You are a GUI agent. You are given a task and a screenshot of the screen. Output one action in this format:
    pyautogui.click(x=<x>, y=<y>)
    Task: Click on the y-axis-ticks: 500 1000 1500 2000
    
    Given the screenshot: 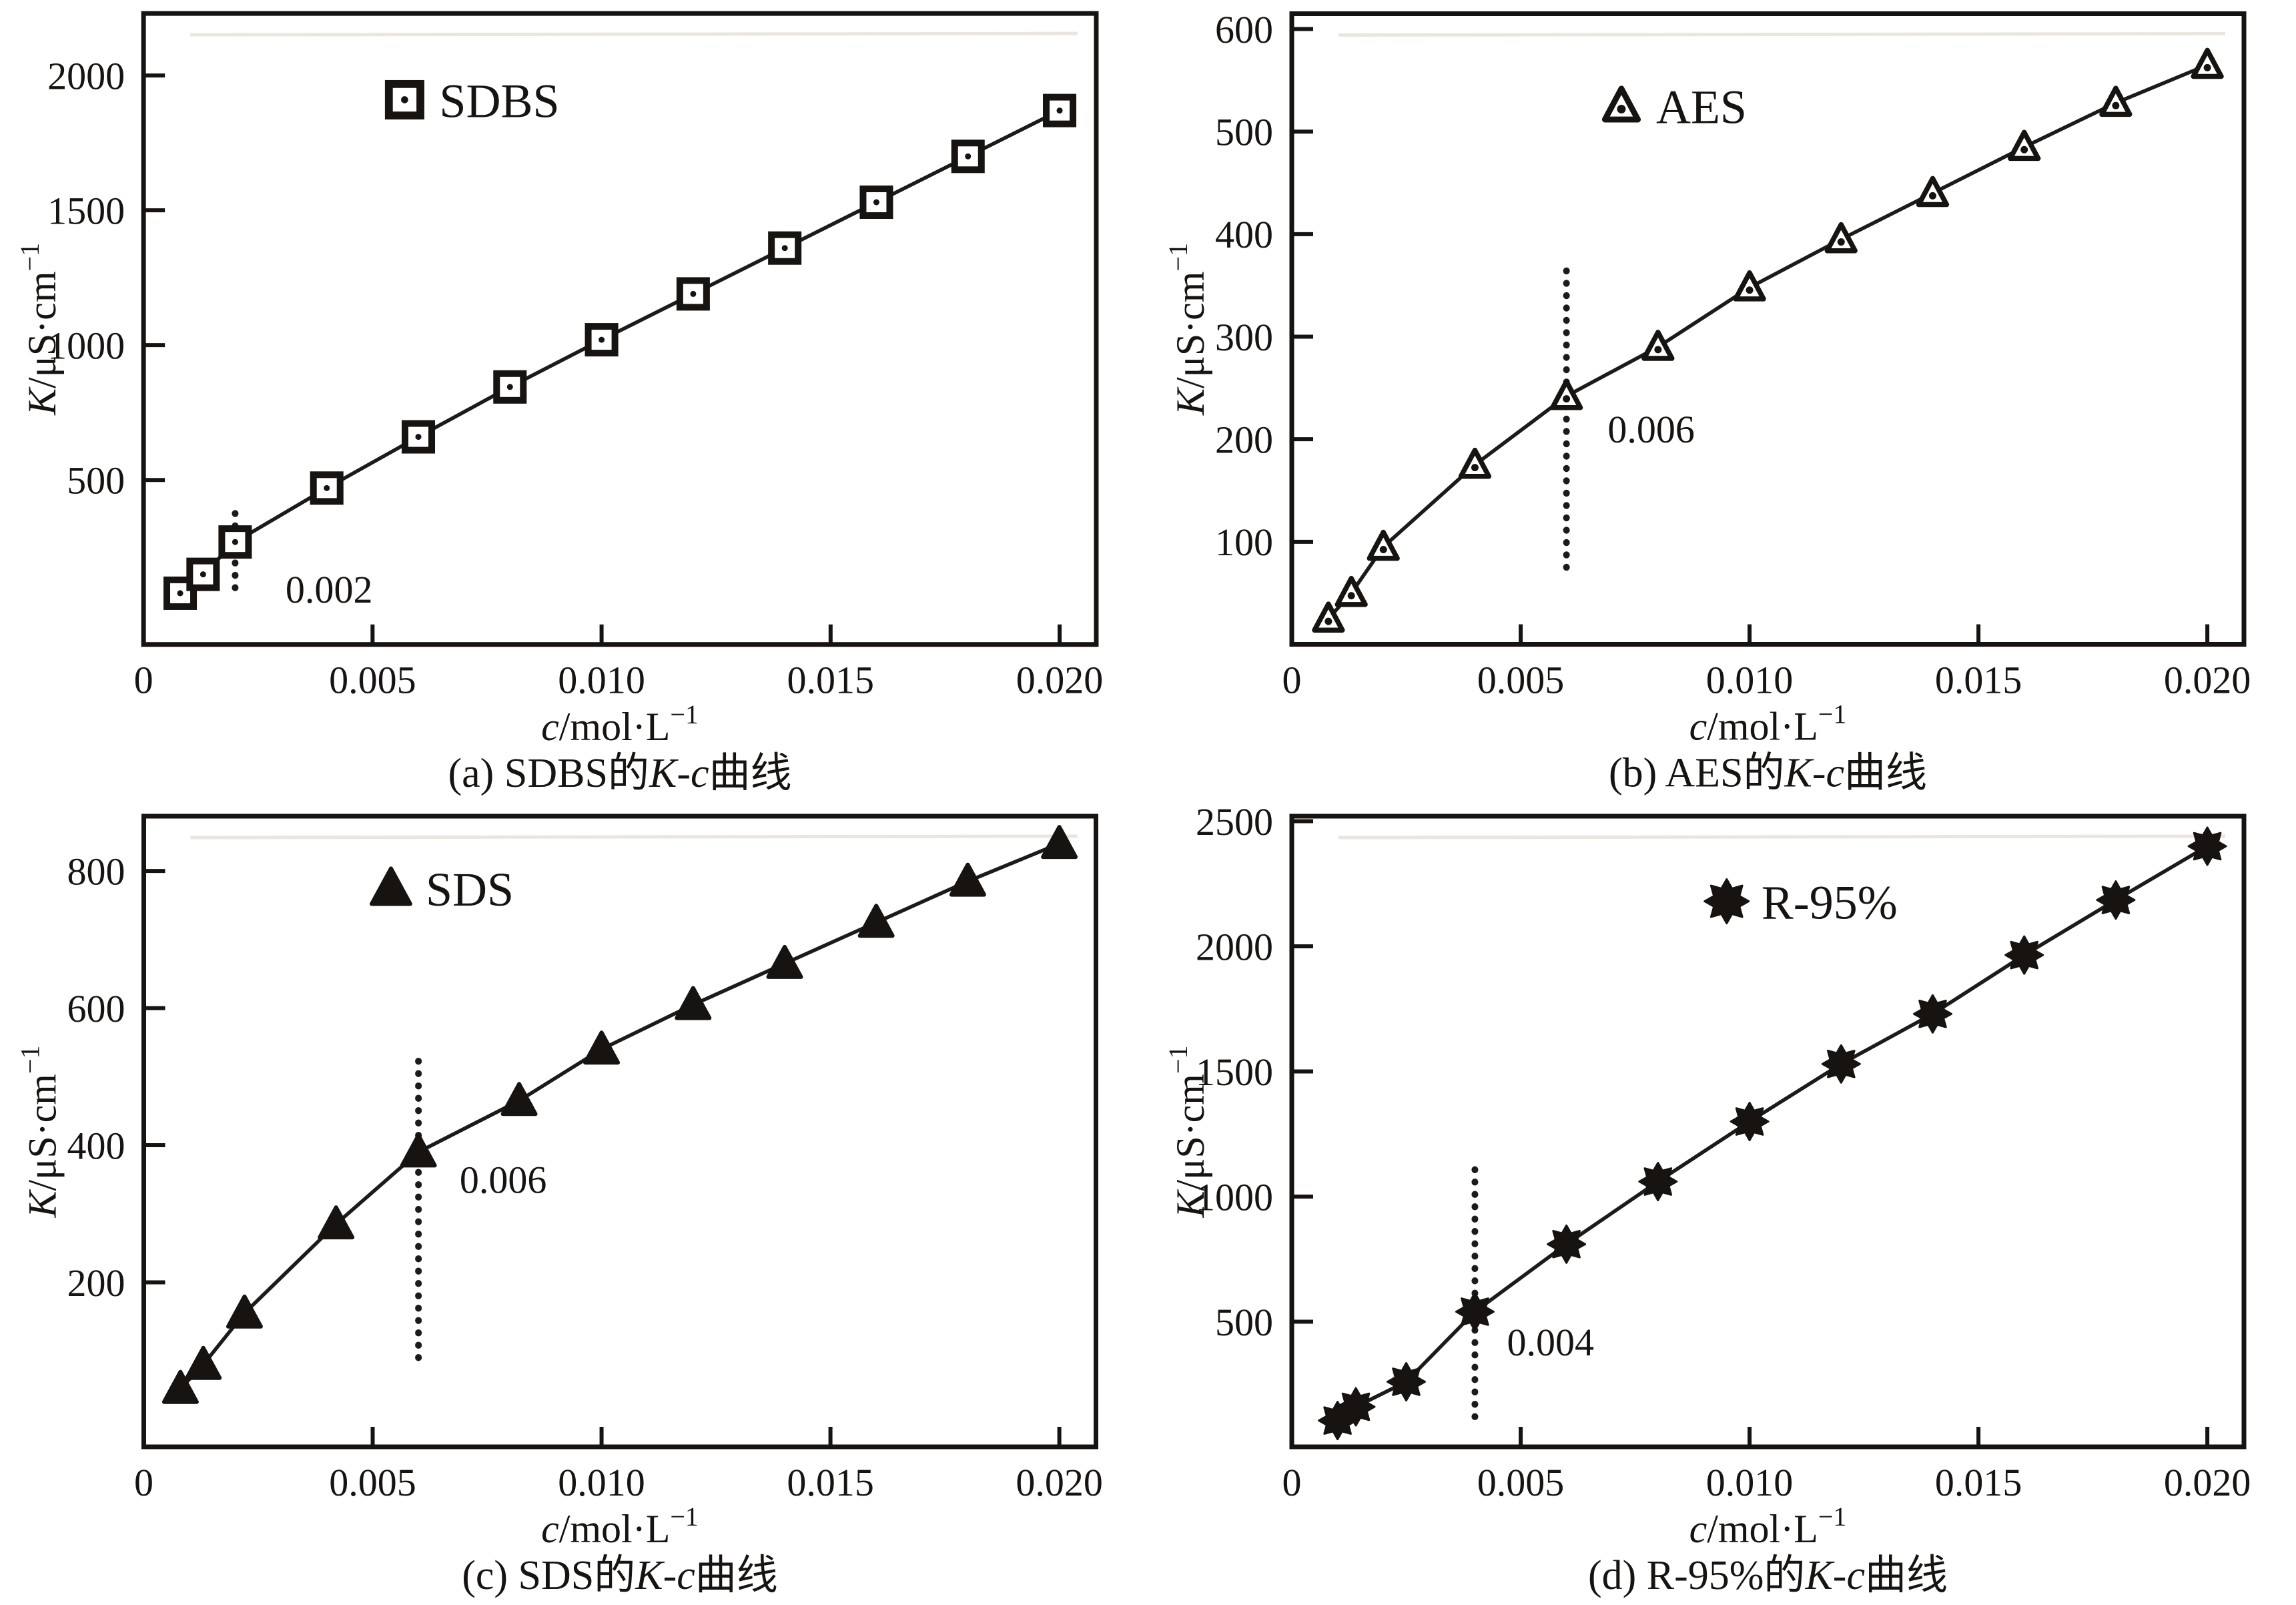 What is the action you would take?
    pyautogui.click(x=106, y=278)
    